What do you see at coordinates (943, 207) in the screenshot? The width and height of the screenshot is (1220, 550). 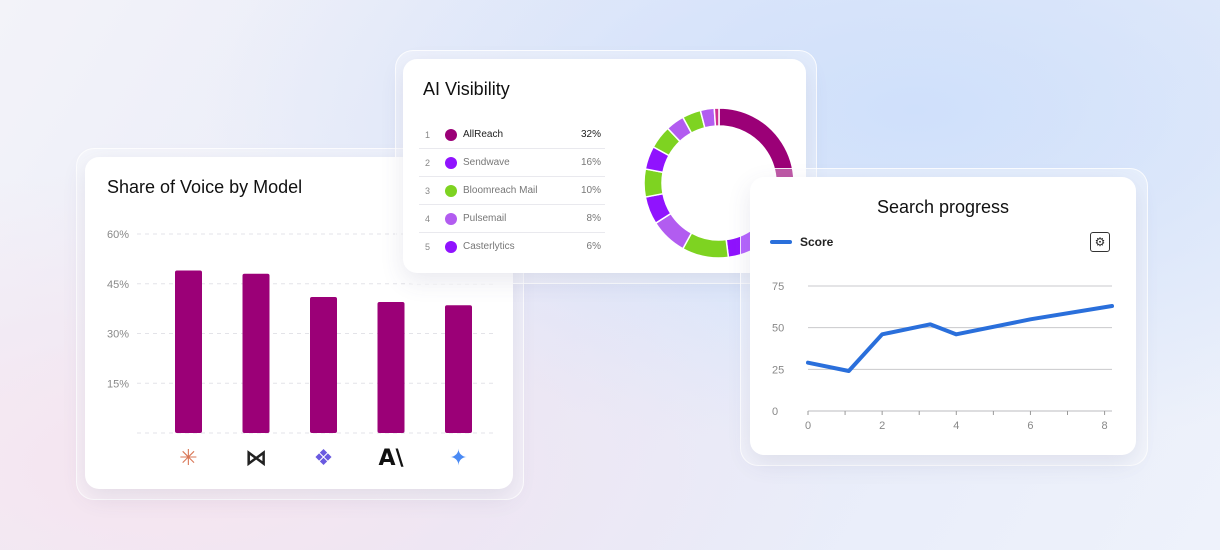 I see `search-progress-title: Search progress` at bounding box center [943, 207].